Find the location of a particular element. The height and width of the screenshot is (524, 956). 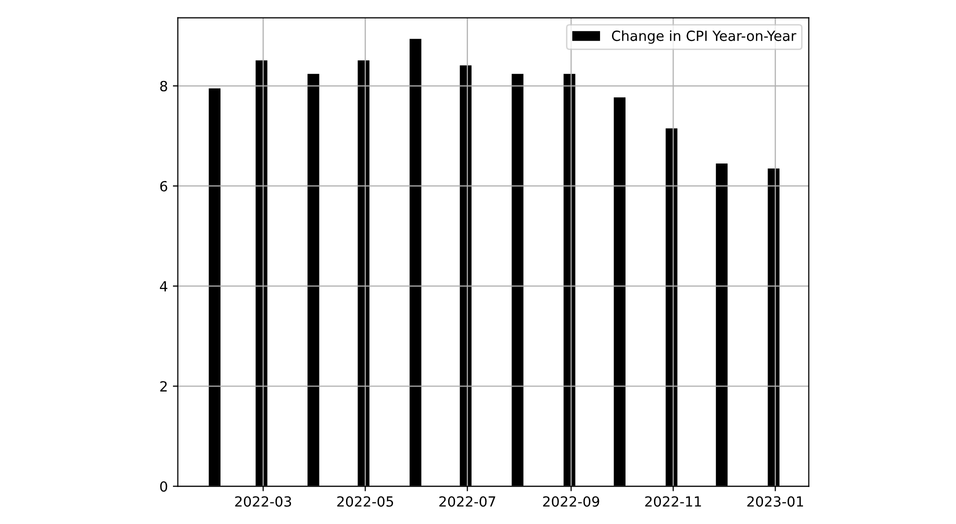

y-tick-label: 4 is located at coordinates (164, 286).